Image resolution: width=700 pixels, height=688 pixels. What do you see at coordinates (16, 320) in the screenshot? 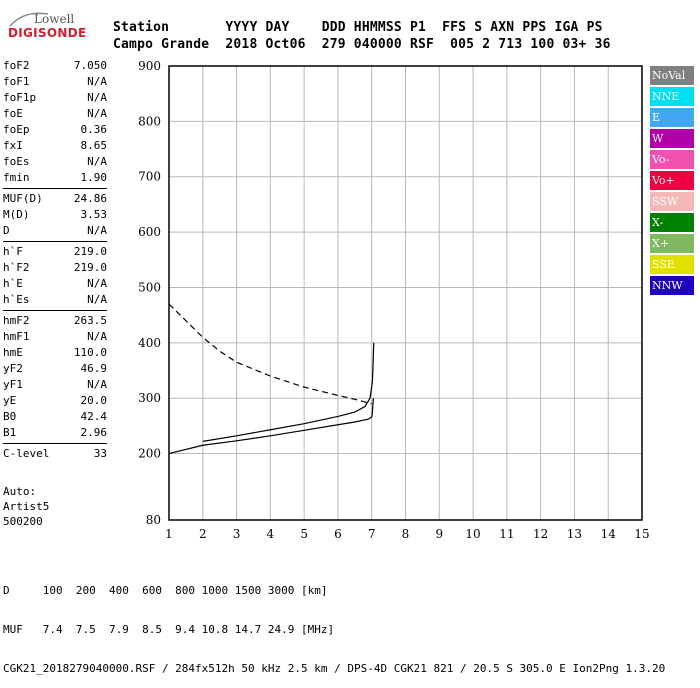
I see `param-name: hmF2` at bounding box center [16, 320].